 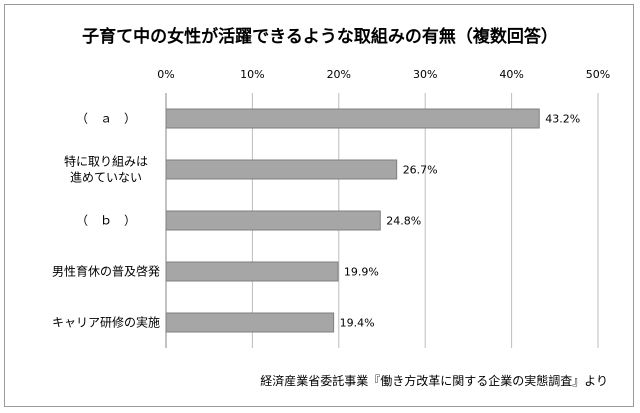 I want to click on value-label-2: 24.8%, so click(x=403, y=221).